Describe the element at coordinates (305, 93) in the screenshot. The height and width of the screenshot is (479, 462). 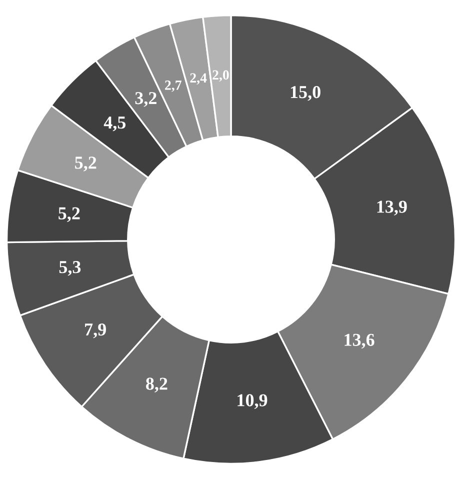
I see `data-label: 15,0` at that location.